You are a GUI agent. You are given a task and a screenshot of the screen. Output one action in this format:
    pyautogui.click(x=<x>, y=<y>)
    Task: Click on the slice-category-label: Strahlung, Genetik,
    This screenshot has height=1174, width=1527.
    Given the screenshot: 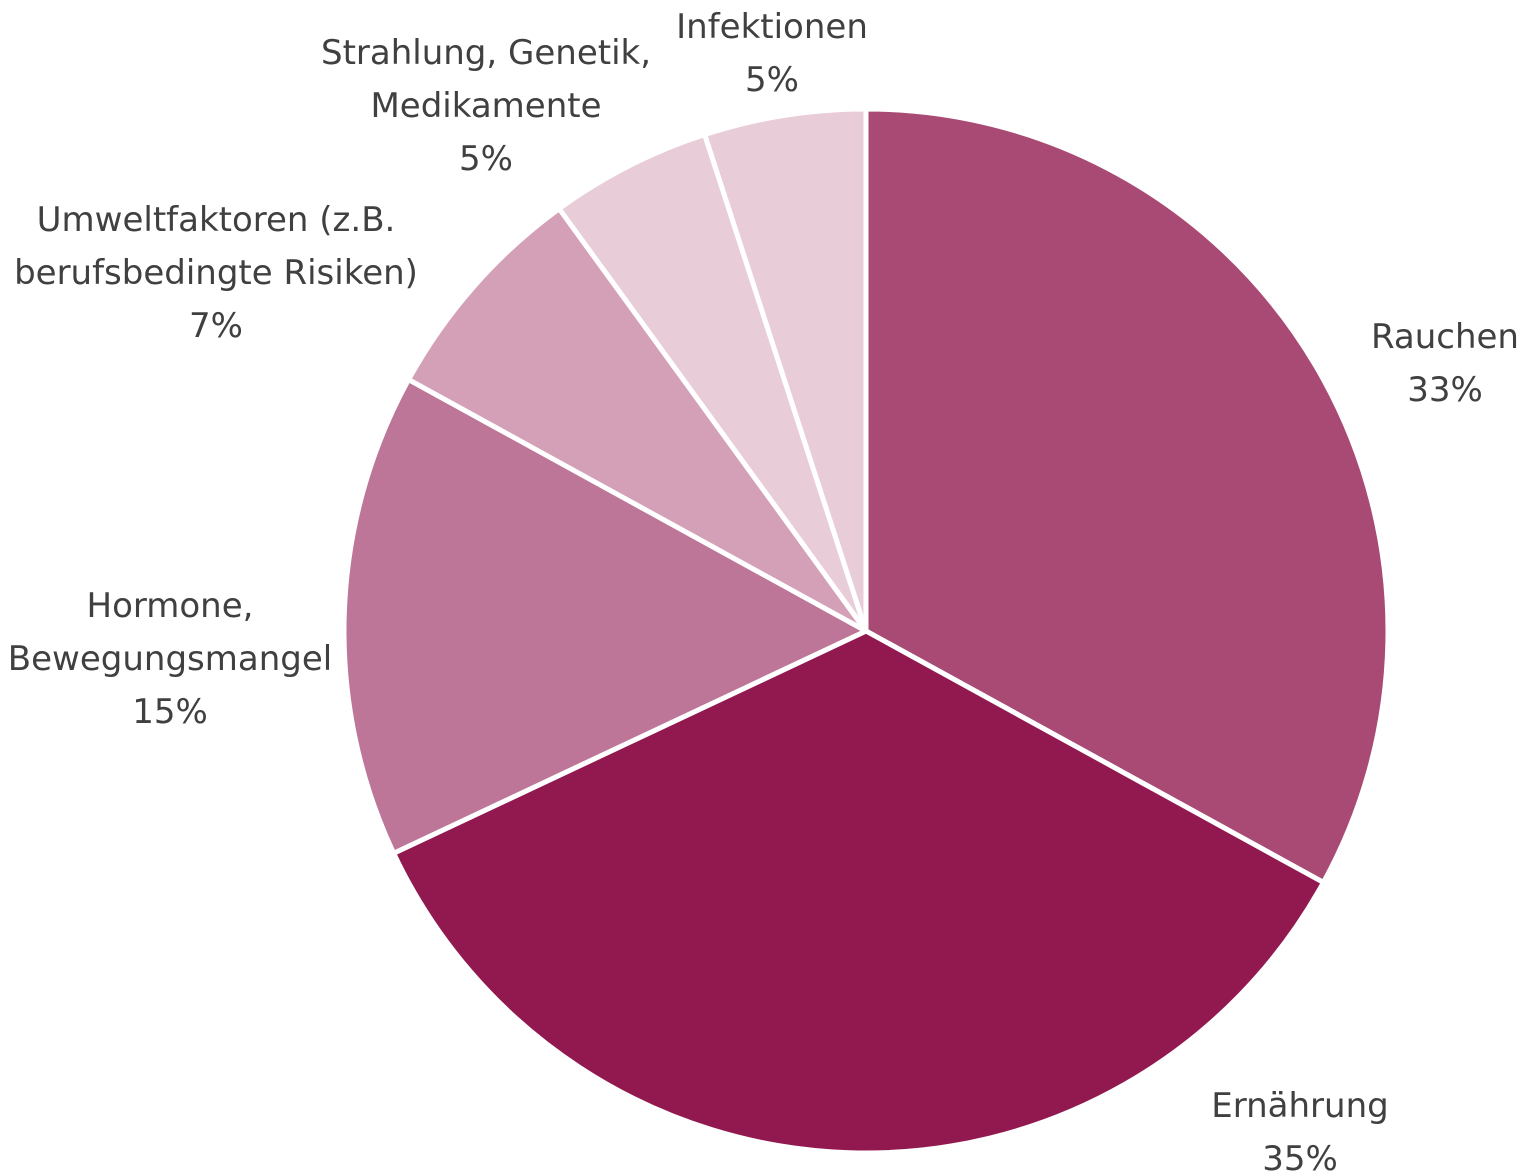 What is the action you would take?
    pyautogui.click(x=486, y=53)
    